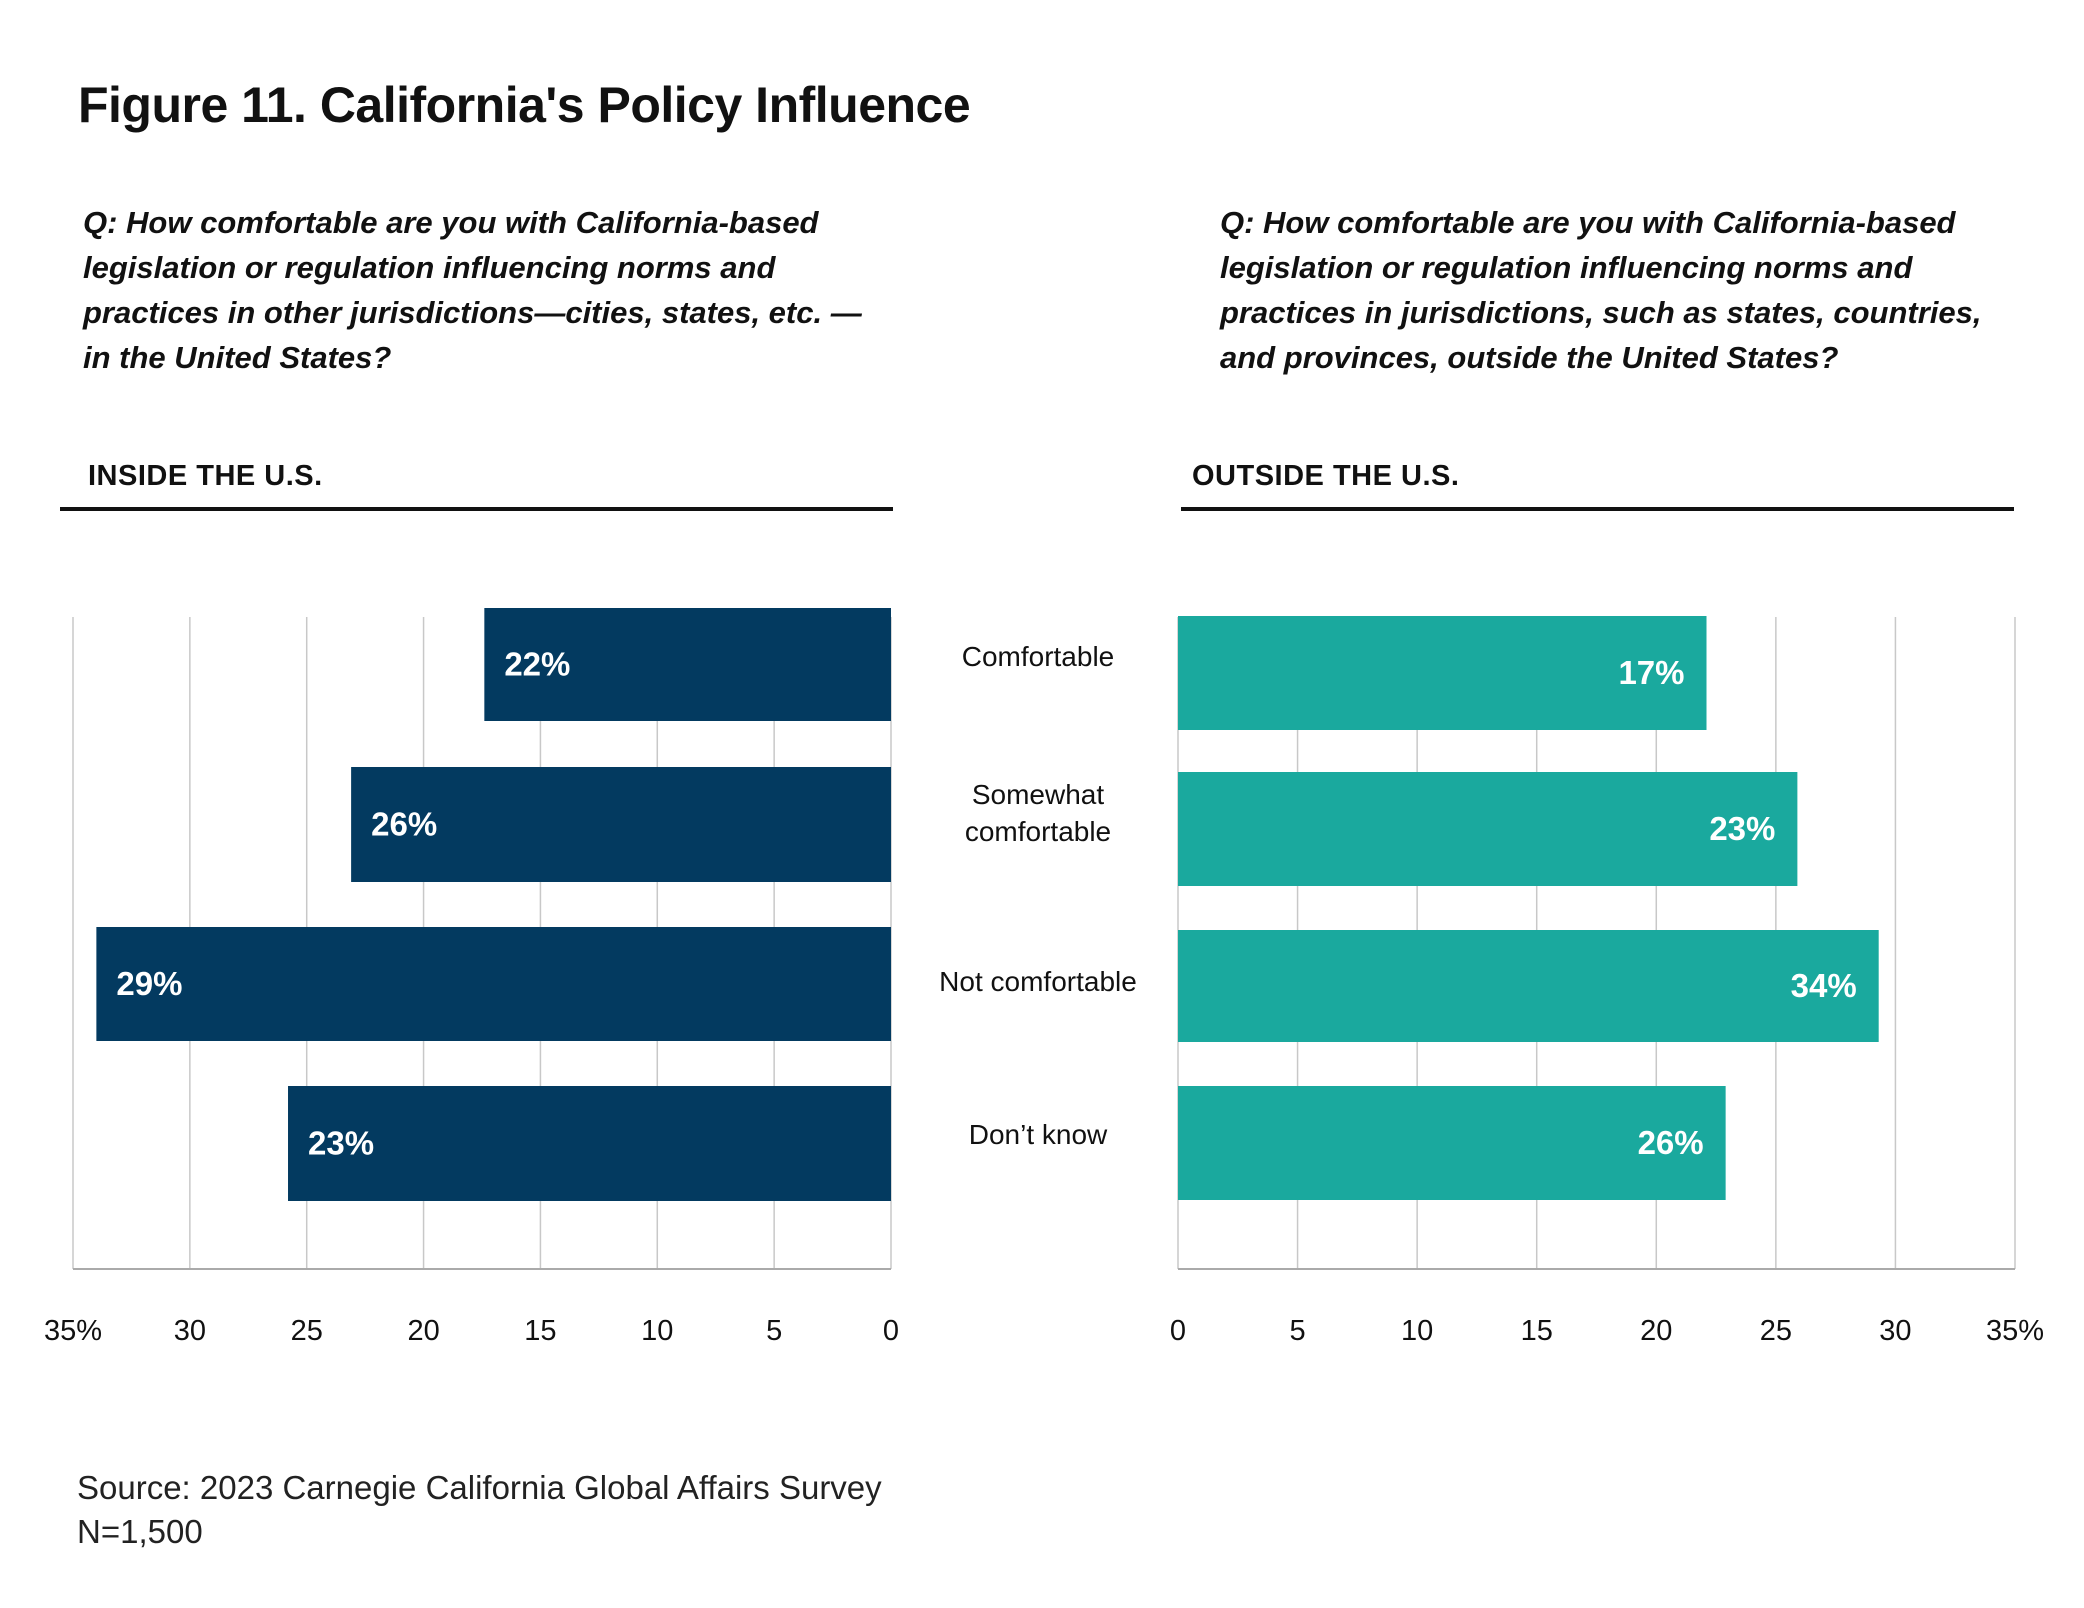 Image resolution: width=2084 pixels, height=1608 pixels. What do you see at coordinates (1038, 656) in the screenshot?
I see `category-label: Comfortable` at bounding box center [1038, 656].